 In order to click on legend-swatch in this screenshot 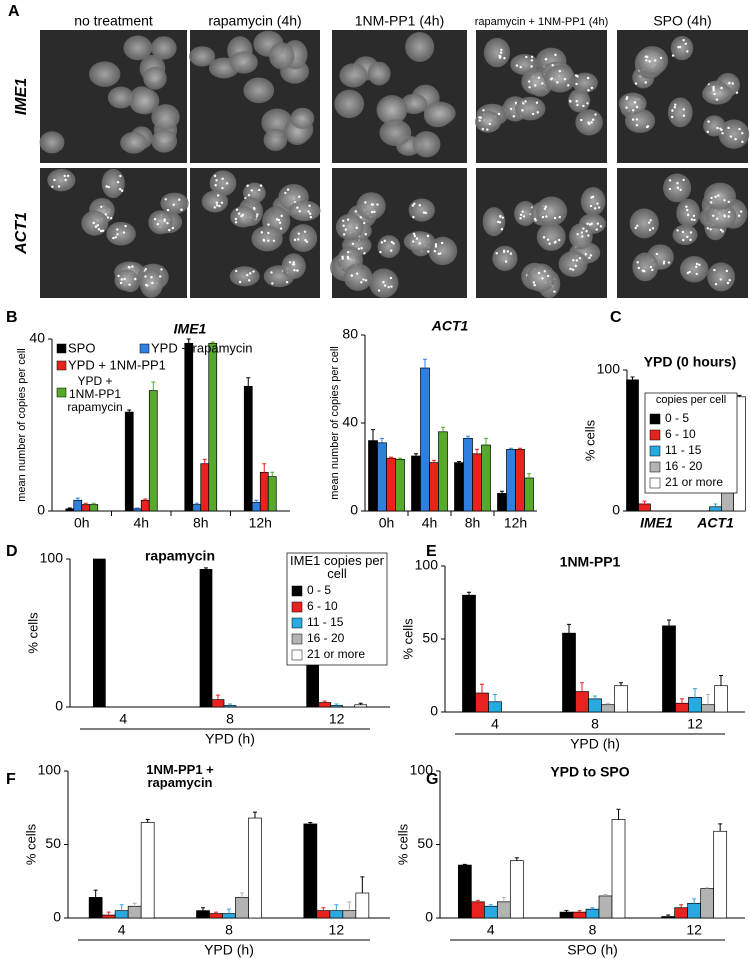, I will do `click(297, 639)`.